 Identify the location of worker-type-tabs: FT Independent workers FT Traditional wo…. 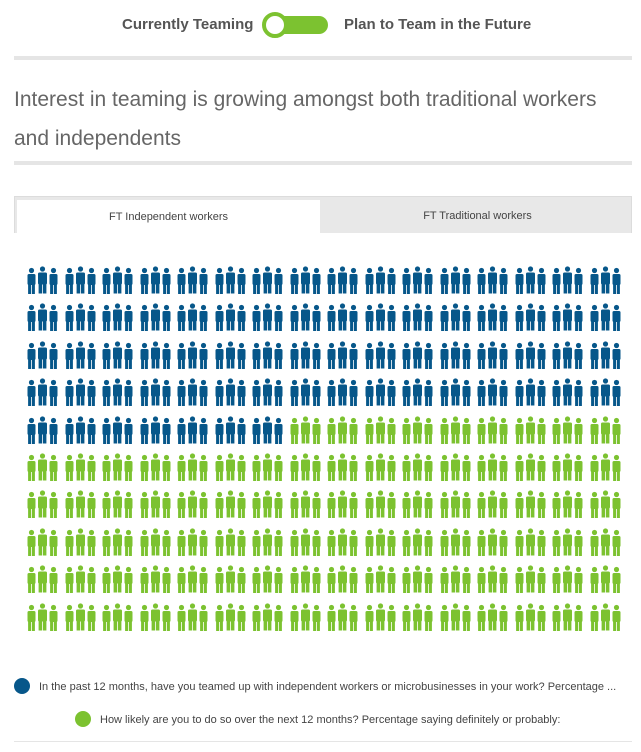
(323, 215).